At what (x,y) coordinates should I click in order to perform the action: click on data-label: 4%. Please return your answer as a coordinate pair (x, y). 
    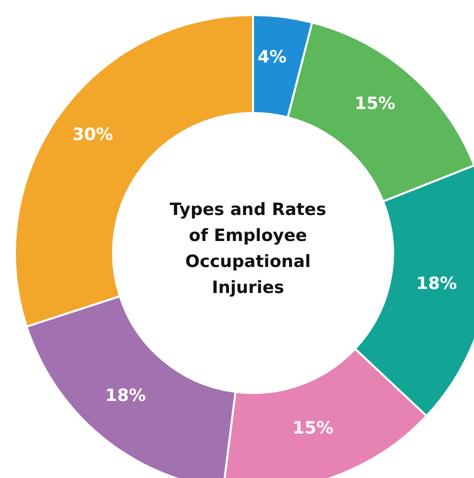
    Looking at the image, I should click on (272, 58).